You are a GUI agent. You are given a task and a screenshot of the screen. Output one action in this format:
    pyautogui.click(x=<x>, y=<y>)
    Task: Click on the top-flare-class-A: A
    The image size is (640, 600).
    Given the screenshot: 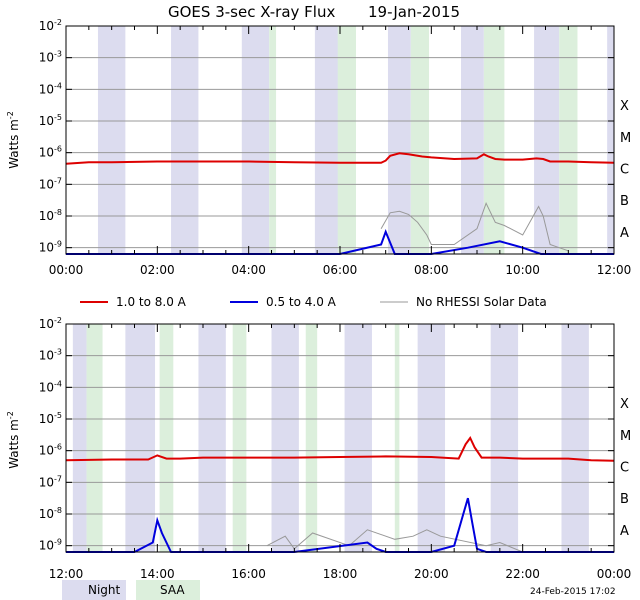 What is the action you would take?
    pyautogui.click(x=624, y=233)
    